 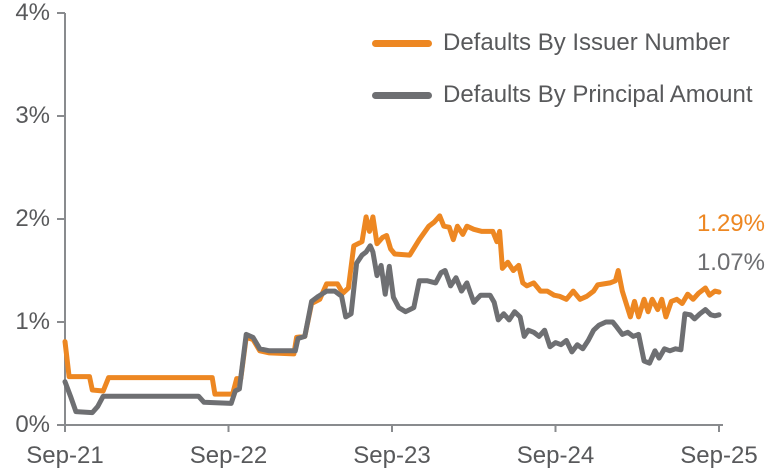 I want to click on y-axis-tick-label: 3%, so click(x=32, y=115).